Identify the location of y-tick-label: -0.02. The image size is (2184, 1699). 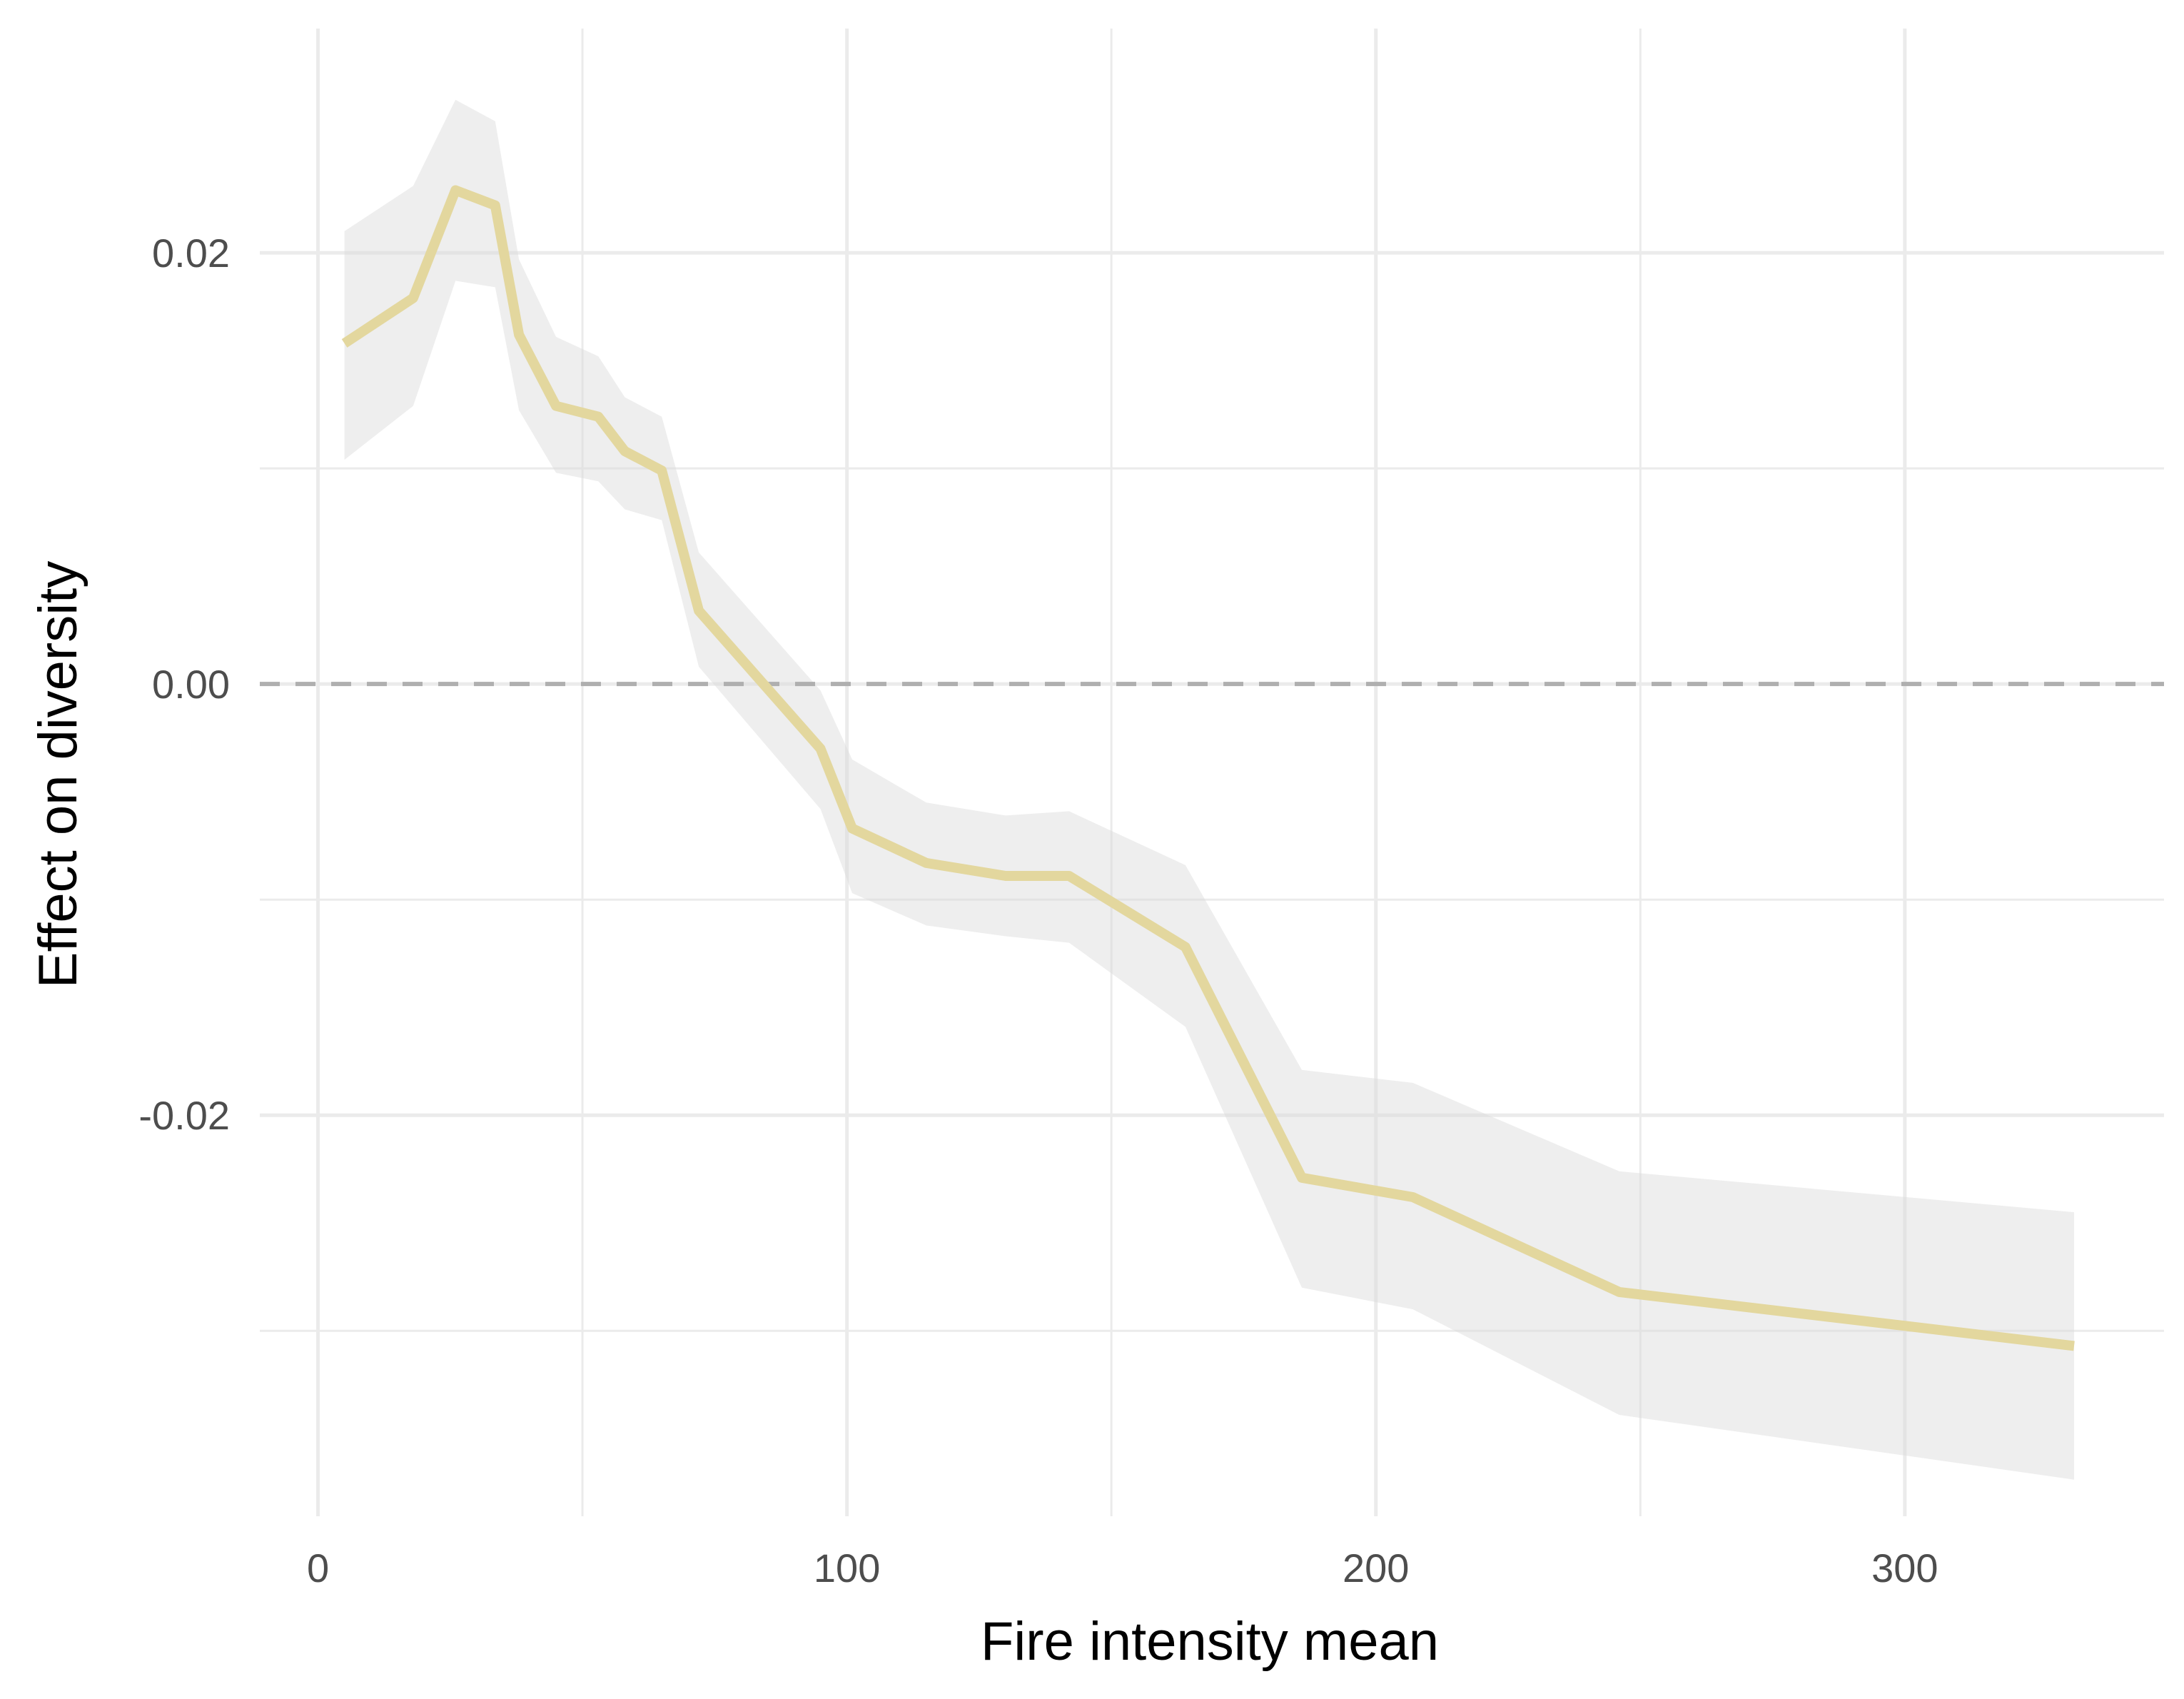
(184, 1115).